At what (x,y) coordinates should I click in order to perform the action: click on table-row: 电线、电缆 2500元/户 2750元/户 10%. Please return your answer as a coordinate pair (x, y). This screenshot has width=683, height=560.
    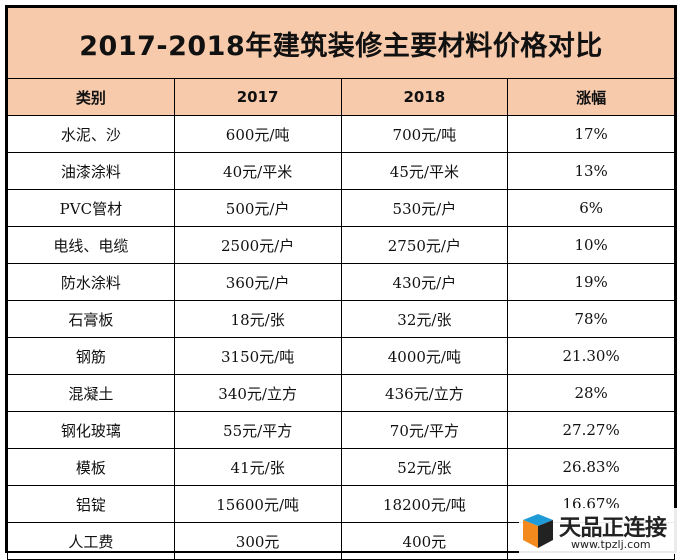
    Looking at the image, I should click on (341, 245).